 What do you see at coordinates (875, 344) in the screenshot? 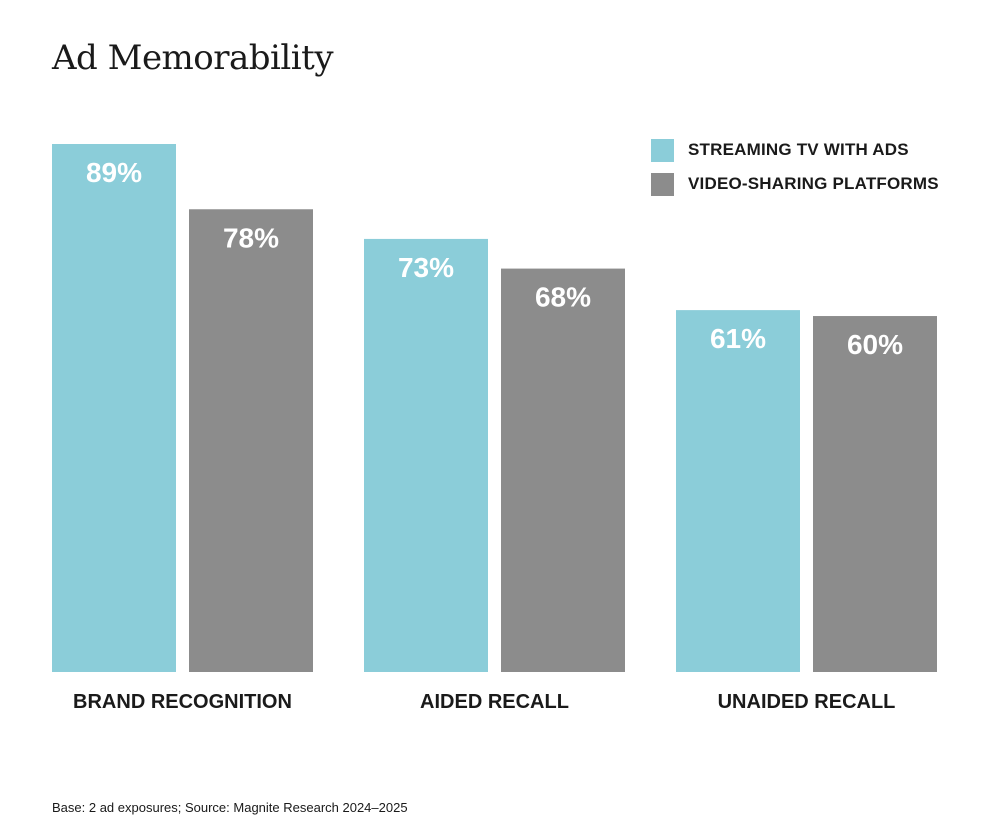
I see `bar-value-label: 60%` at bounding box center [875, 344].